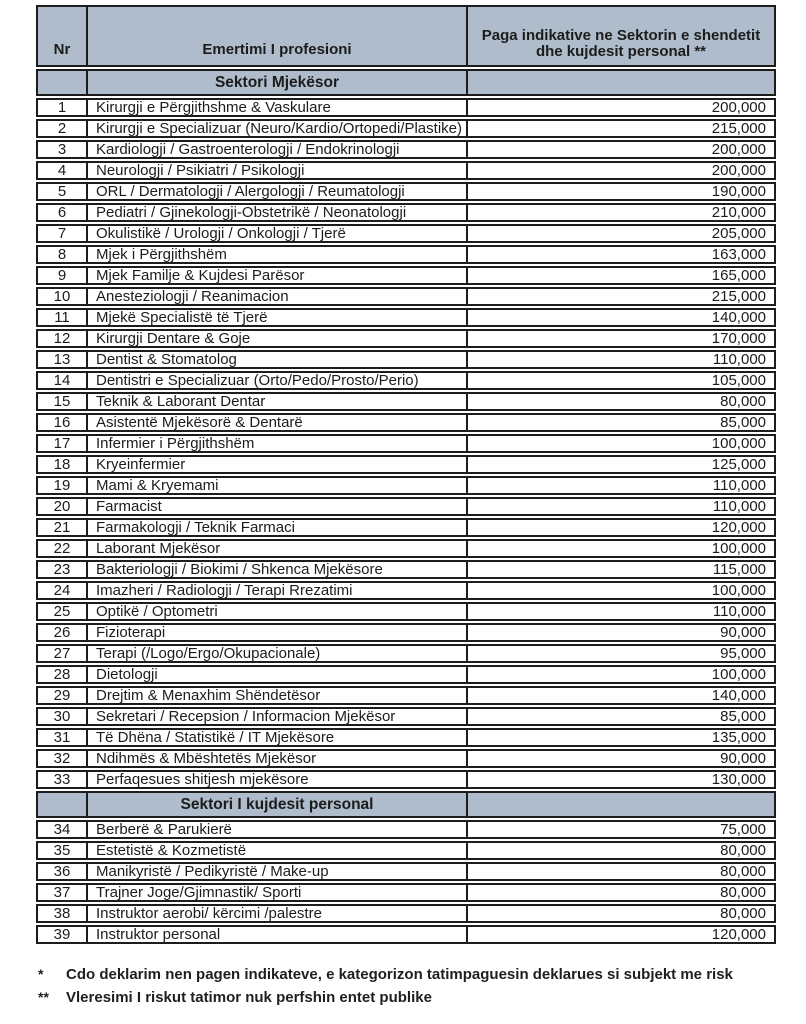 This screenshot has width=806, height=1024. Describe the element at coordinates (278, 653) in the screenshot. I see `profession-name: Terapi (/Logo/Ergo/Okupacionale)` at that location.